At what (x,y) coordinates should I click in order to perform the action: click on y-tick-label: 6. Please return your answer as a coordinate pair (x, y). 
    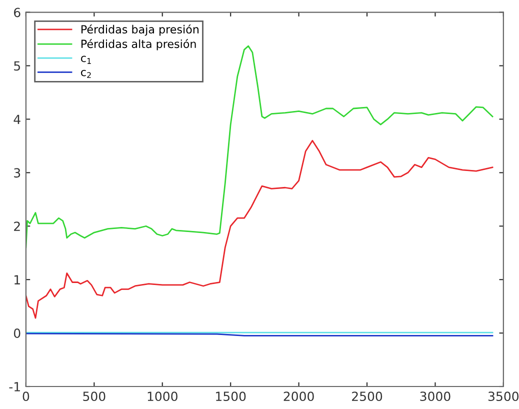
    Looking at the image, I should click on (17, 13).